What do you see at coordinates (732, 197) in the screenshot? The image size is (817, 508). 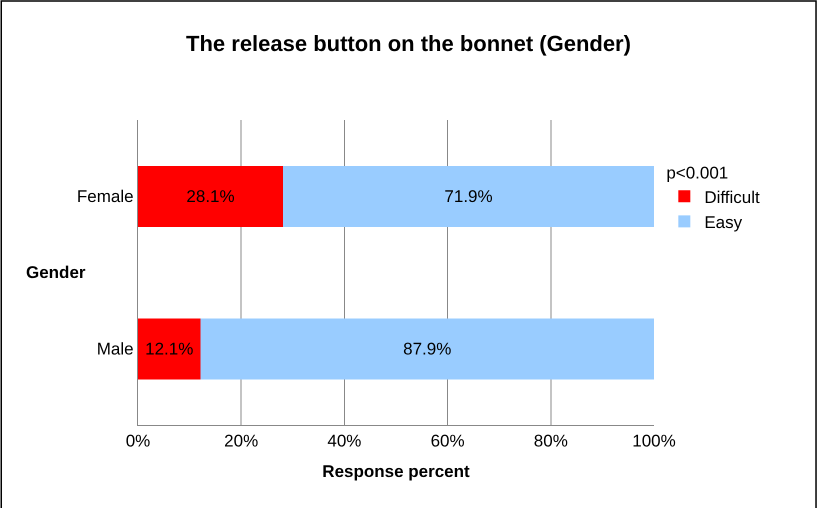 I see `legend-label: Difficult` at bounding box center [732, 197].